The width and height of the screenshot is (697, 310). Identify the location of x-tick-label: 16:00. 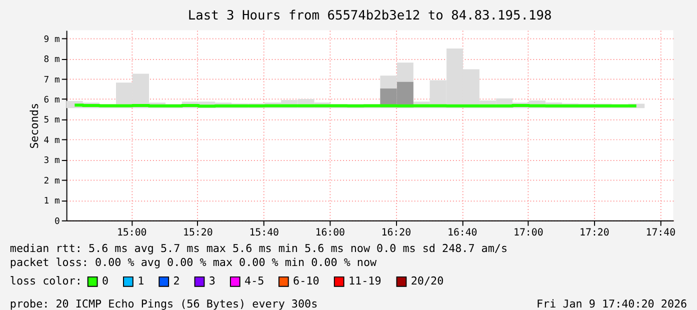
(330, 233).